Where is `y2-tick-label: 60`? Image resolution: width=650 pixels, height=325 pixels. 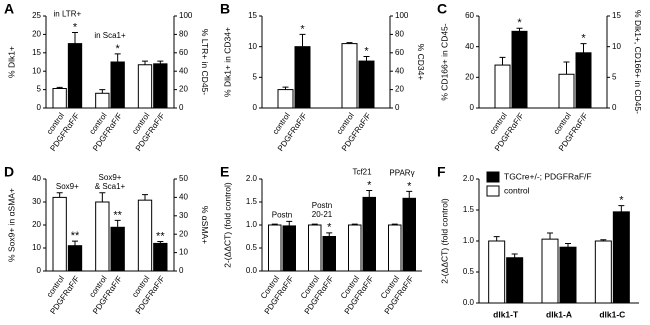
y2-tick-label: 60 is located at coordinates (183, 52).